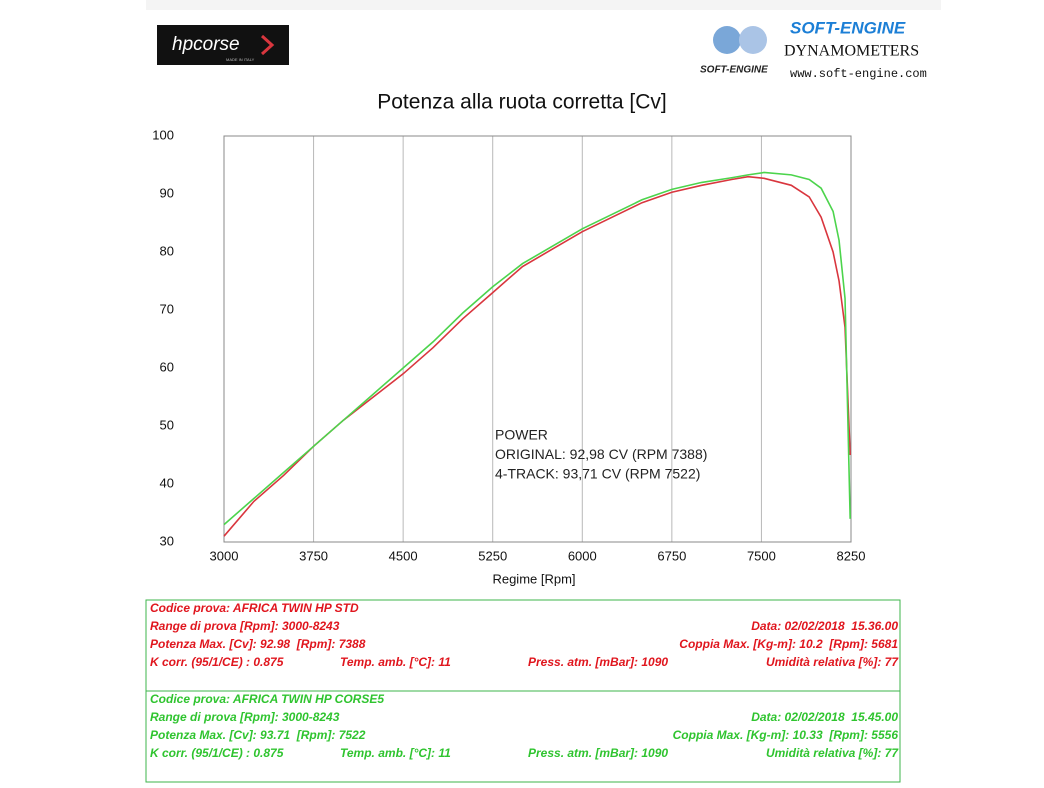  What do you see at coordinates (597, 474) in the screenshot?
I see `annotation: 4-TRACK: 93,71 CV (RPM 7522)` at bounding box center [597, 474].